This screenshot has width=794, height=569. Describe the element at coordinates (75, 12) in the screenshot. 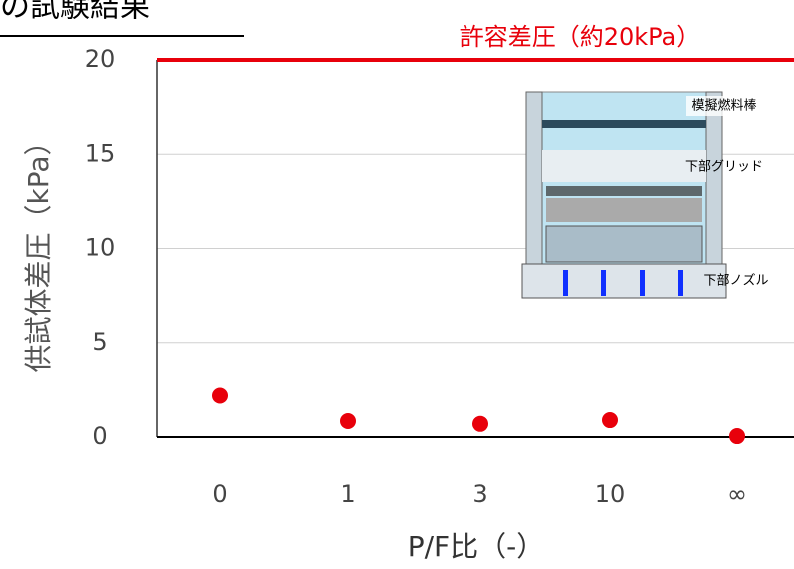

I see `chart-title: の試験結果` at that location.